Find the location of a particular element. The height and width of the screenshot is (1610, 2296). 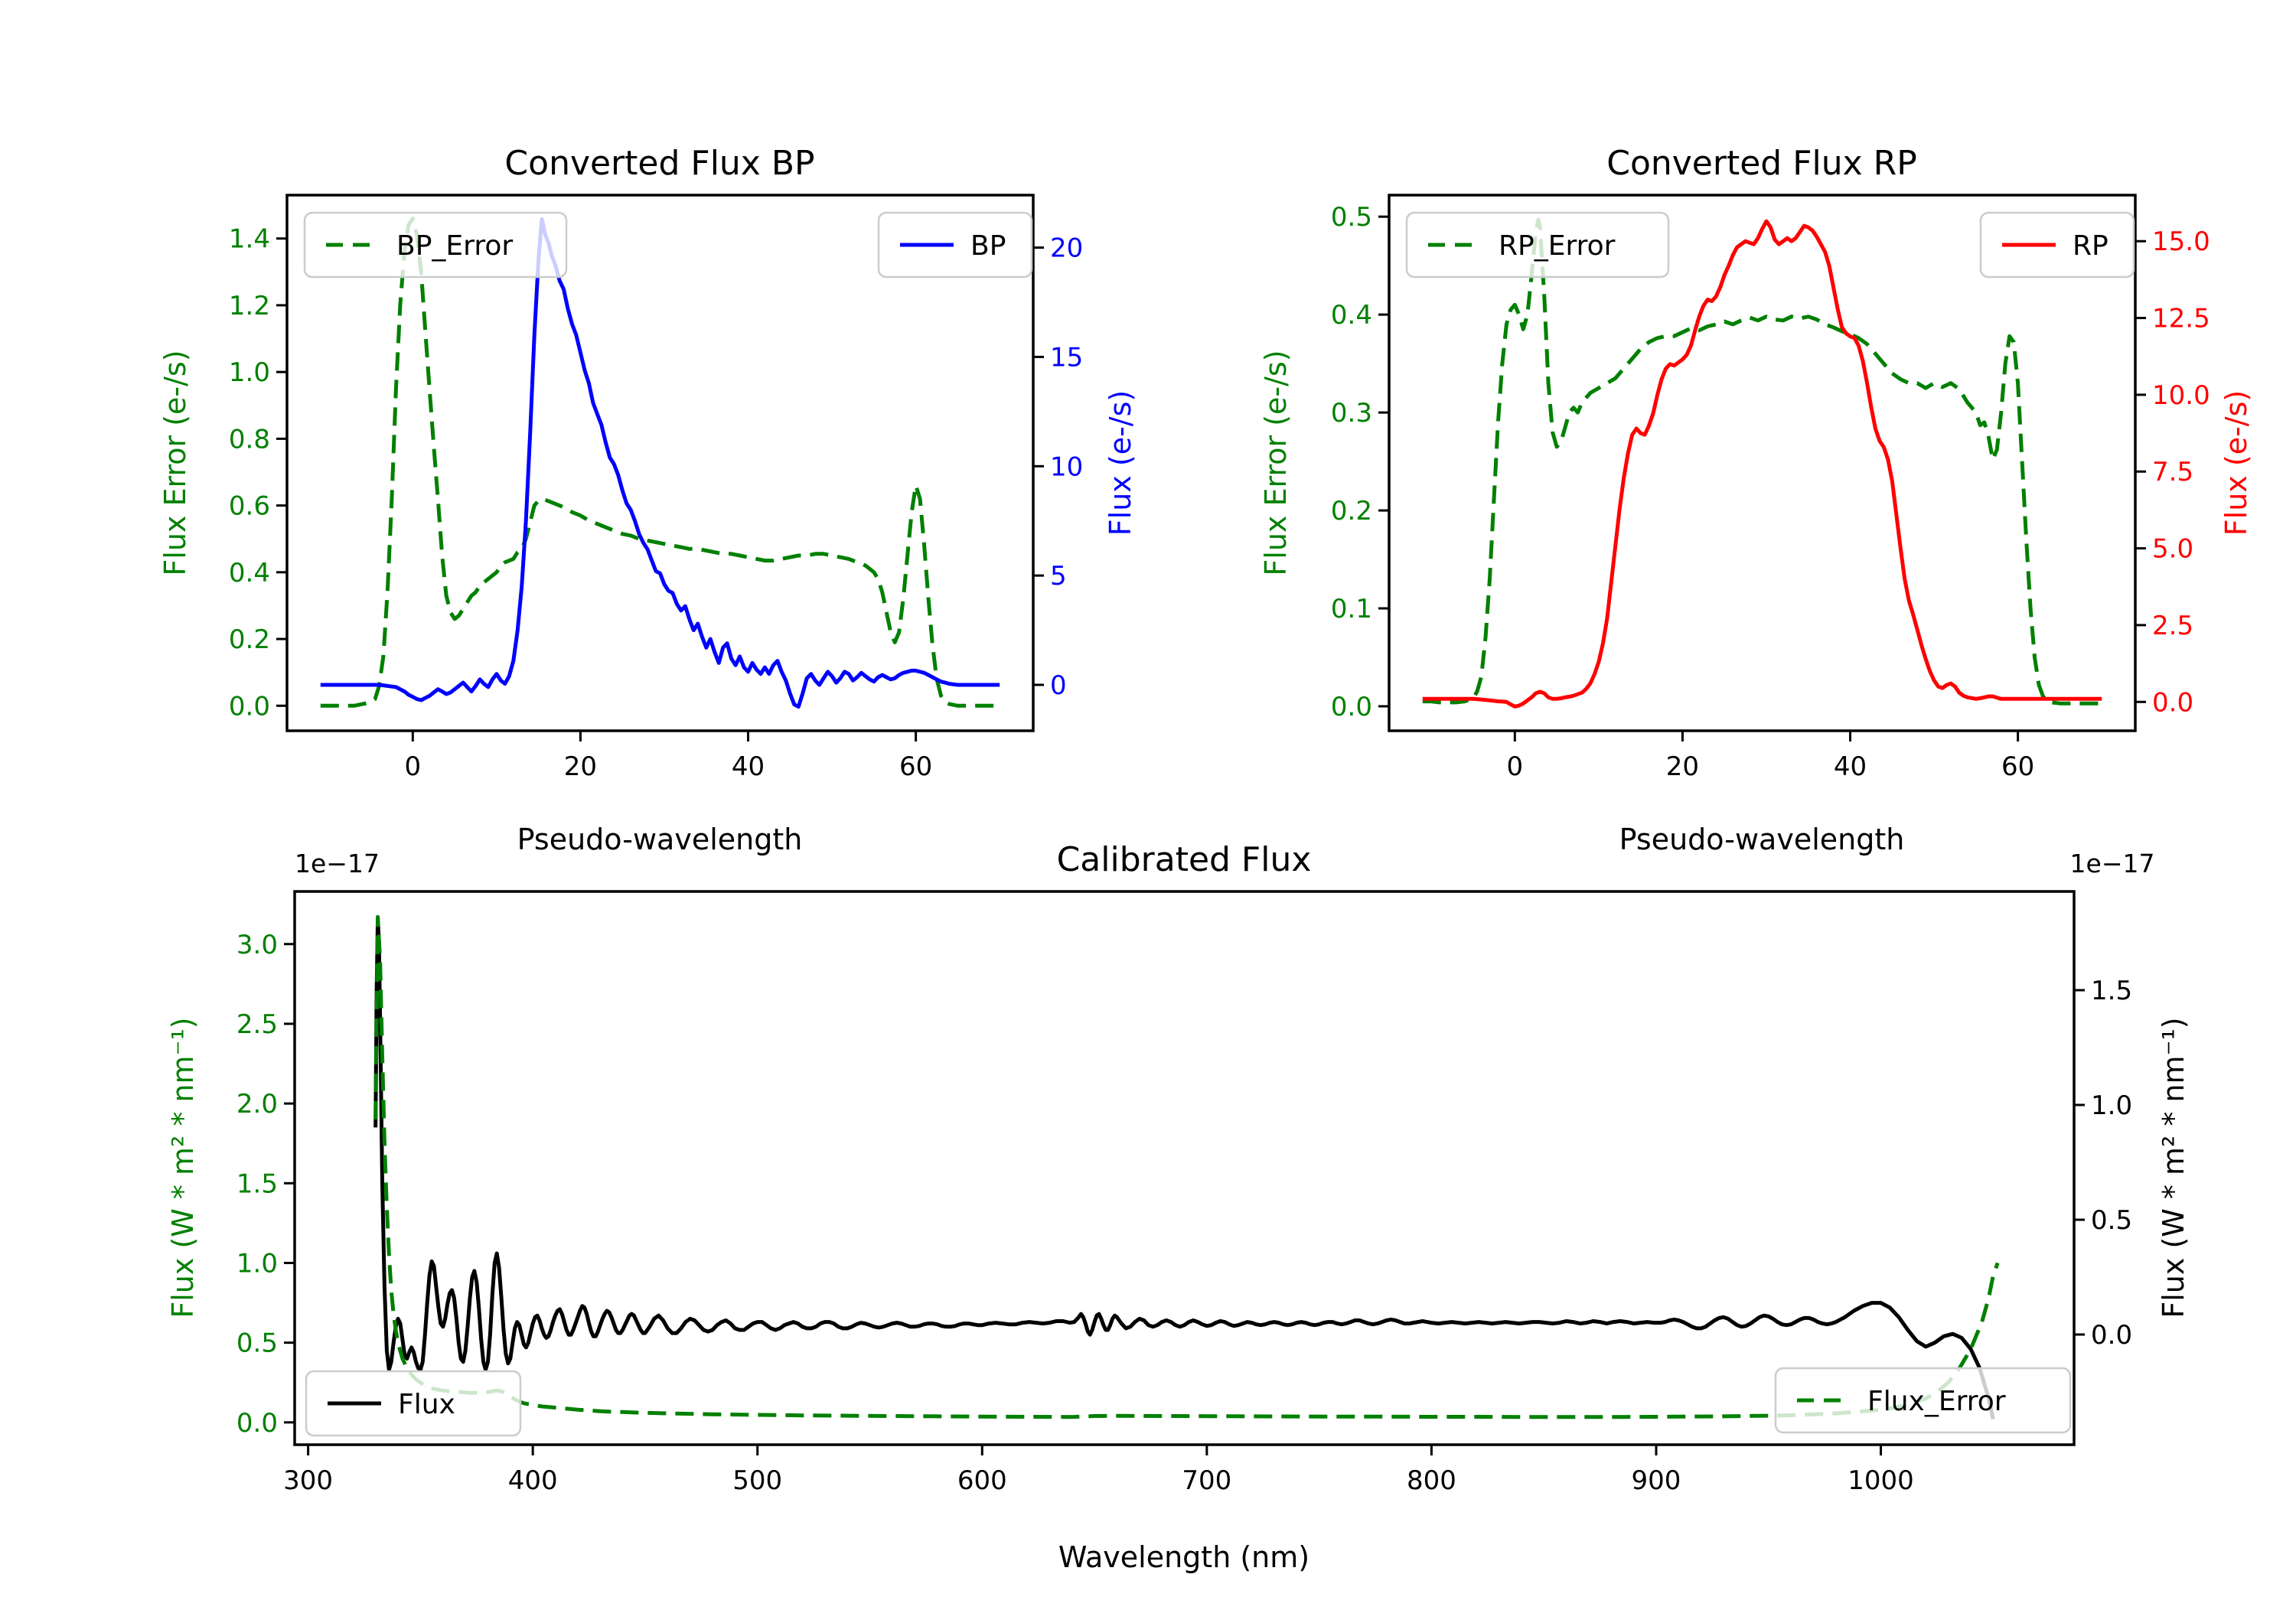

bp-axes-layer: 0 20 40 60 0.0 0.2 0.4 0.6 0.8 1.0 1.2 1.4 0 5 10 15 20 is located at coordinates (656, 503).